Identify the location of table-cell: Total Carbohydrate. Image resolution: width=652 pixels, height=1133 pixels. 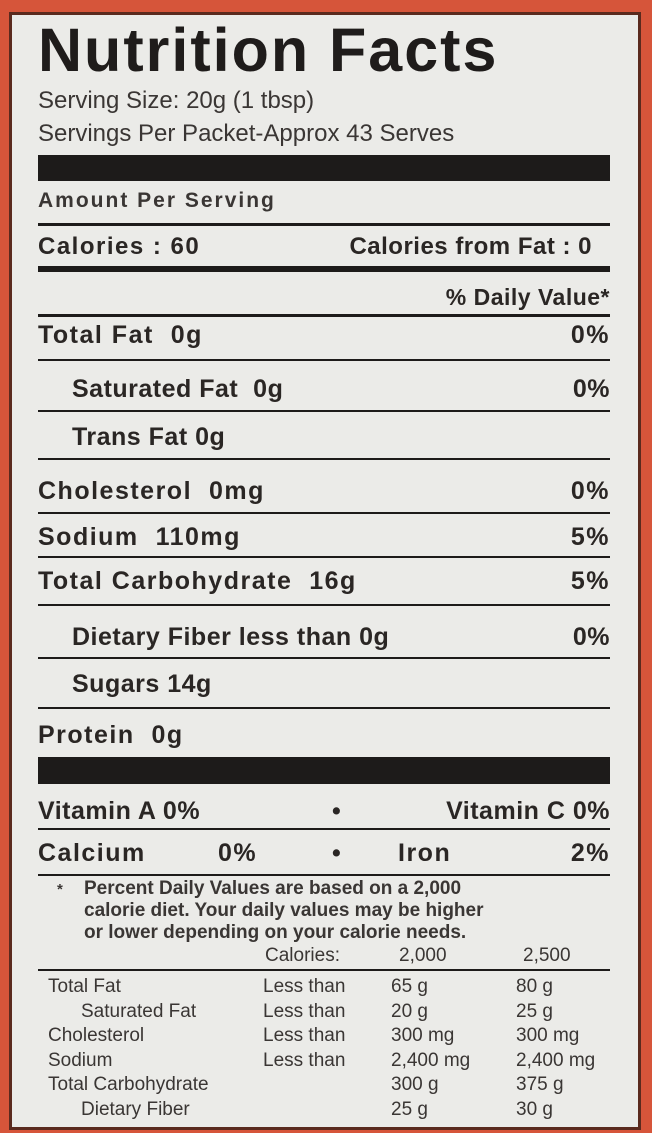
(128, 1084).